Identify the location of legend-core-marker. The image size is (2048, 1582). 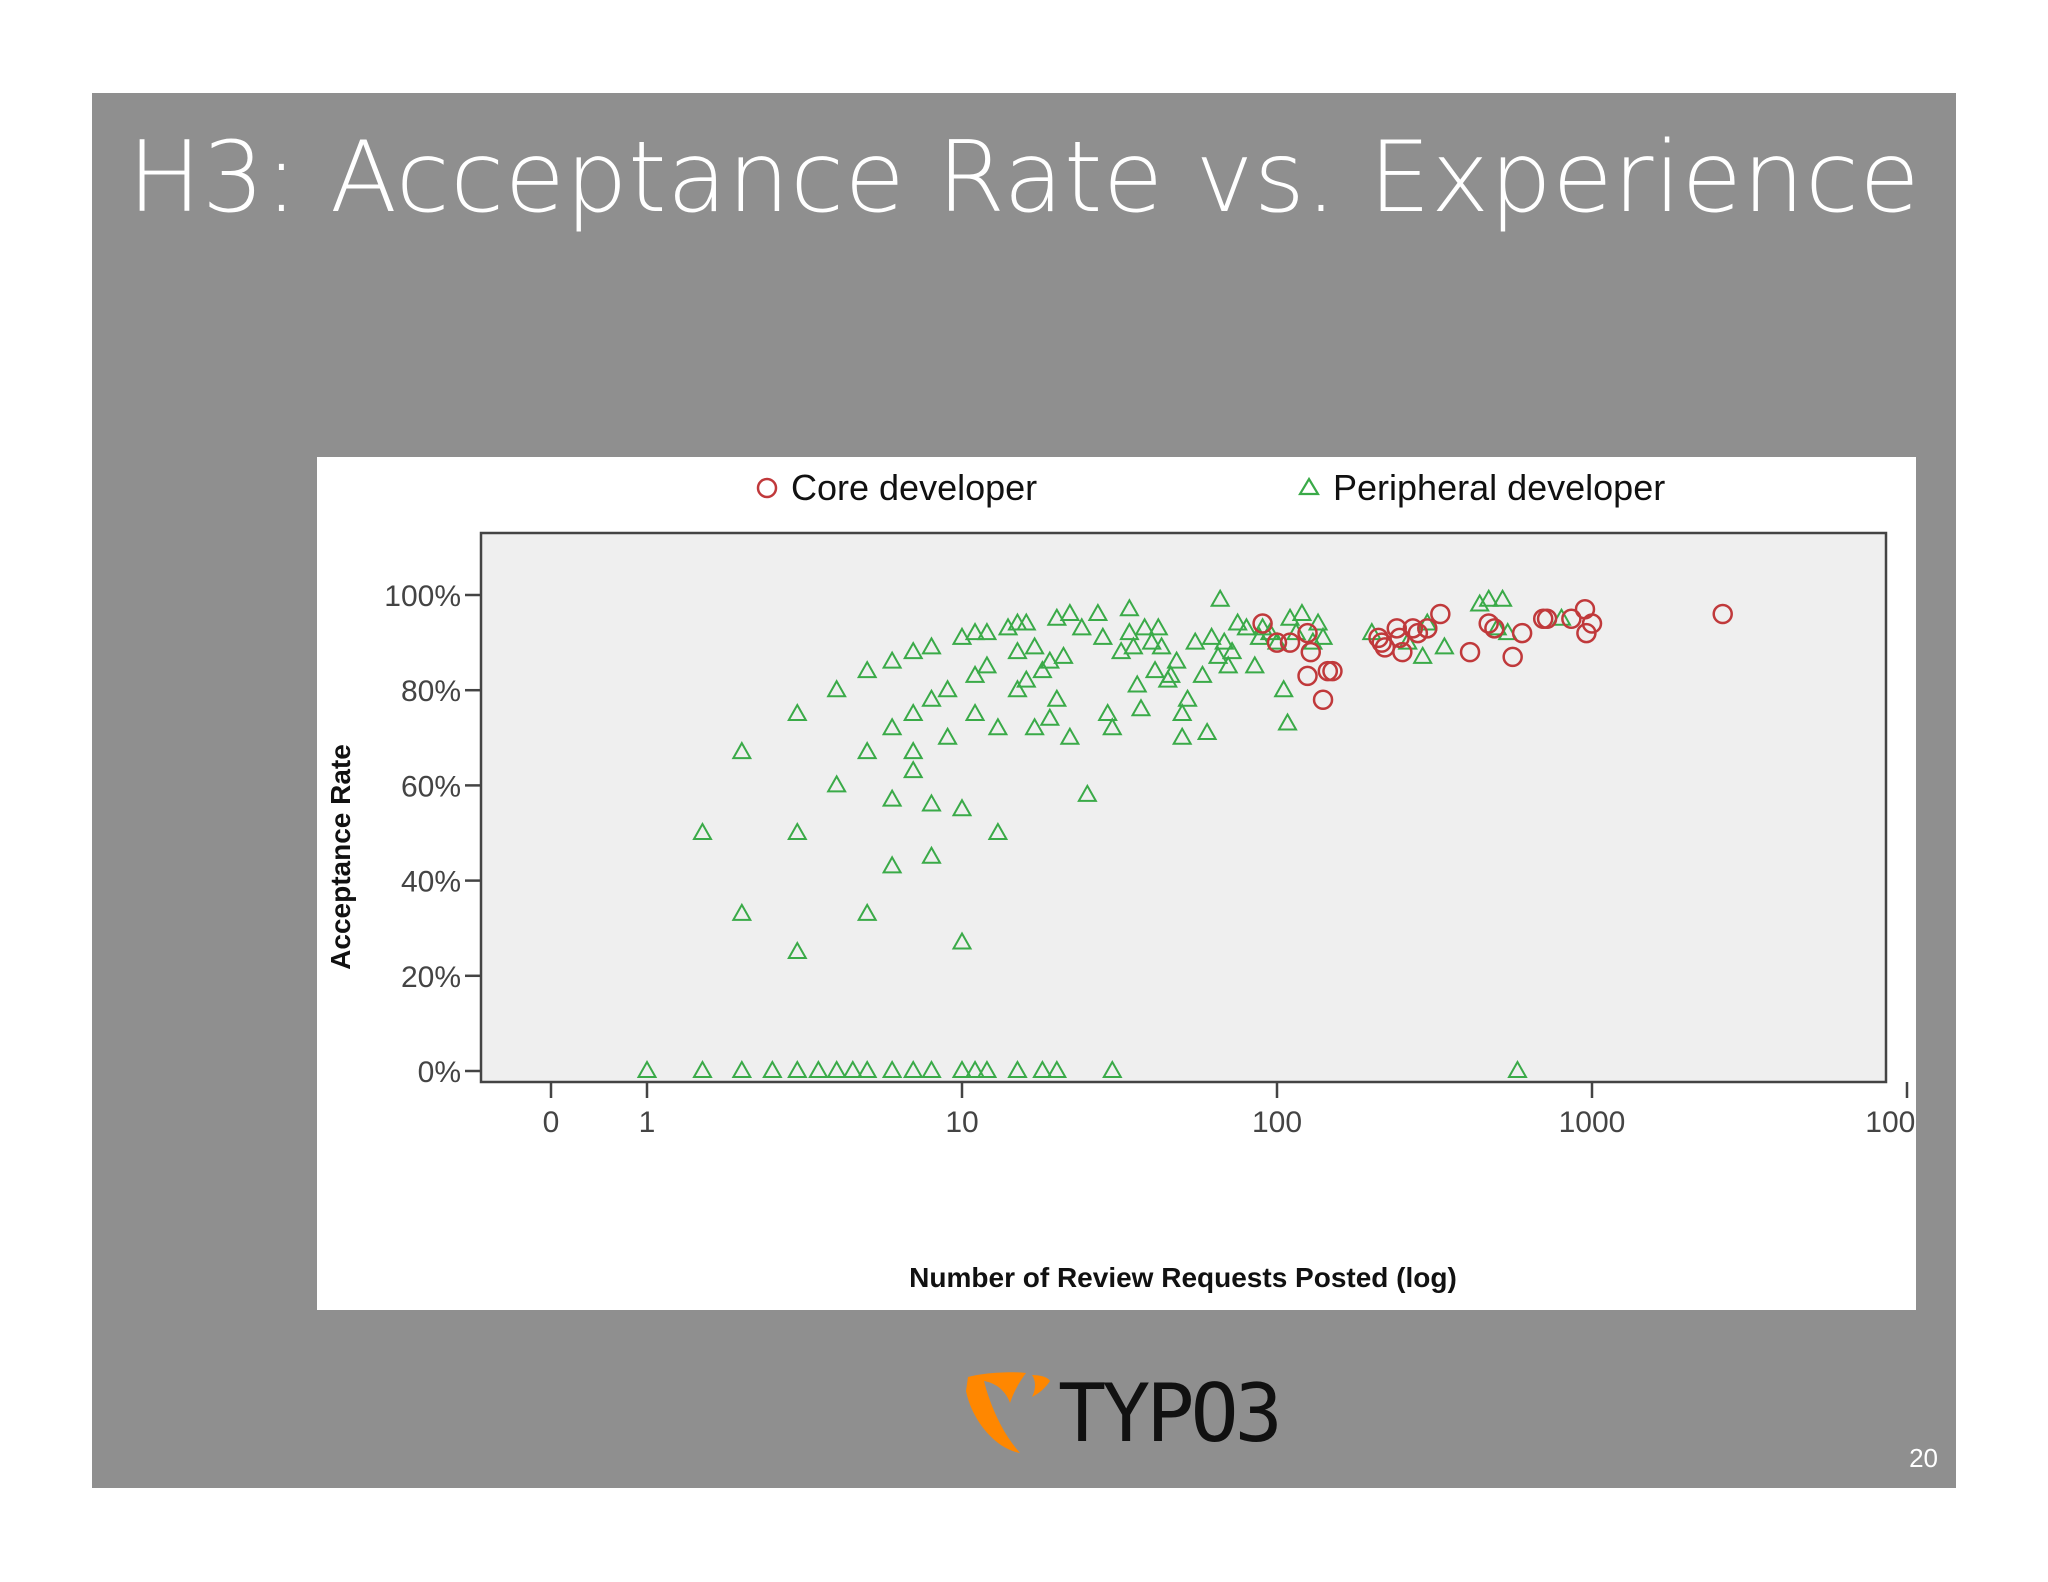
(767, 488).